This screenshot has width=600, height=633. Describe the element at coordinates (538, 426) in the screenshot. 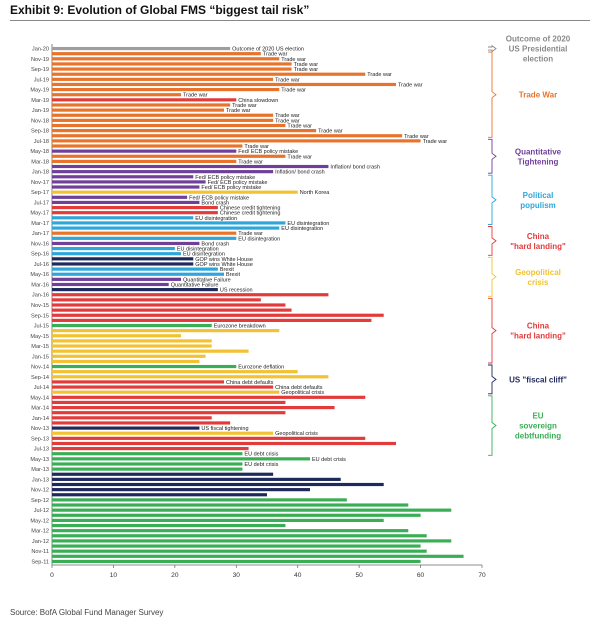

I see `group-label: sovereign` at that location.